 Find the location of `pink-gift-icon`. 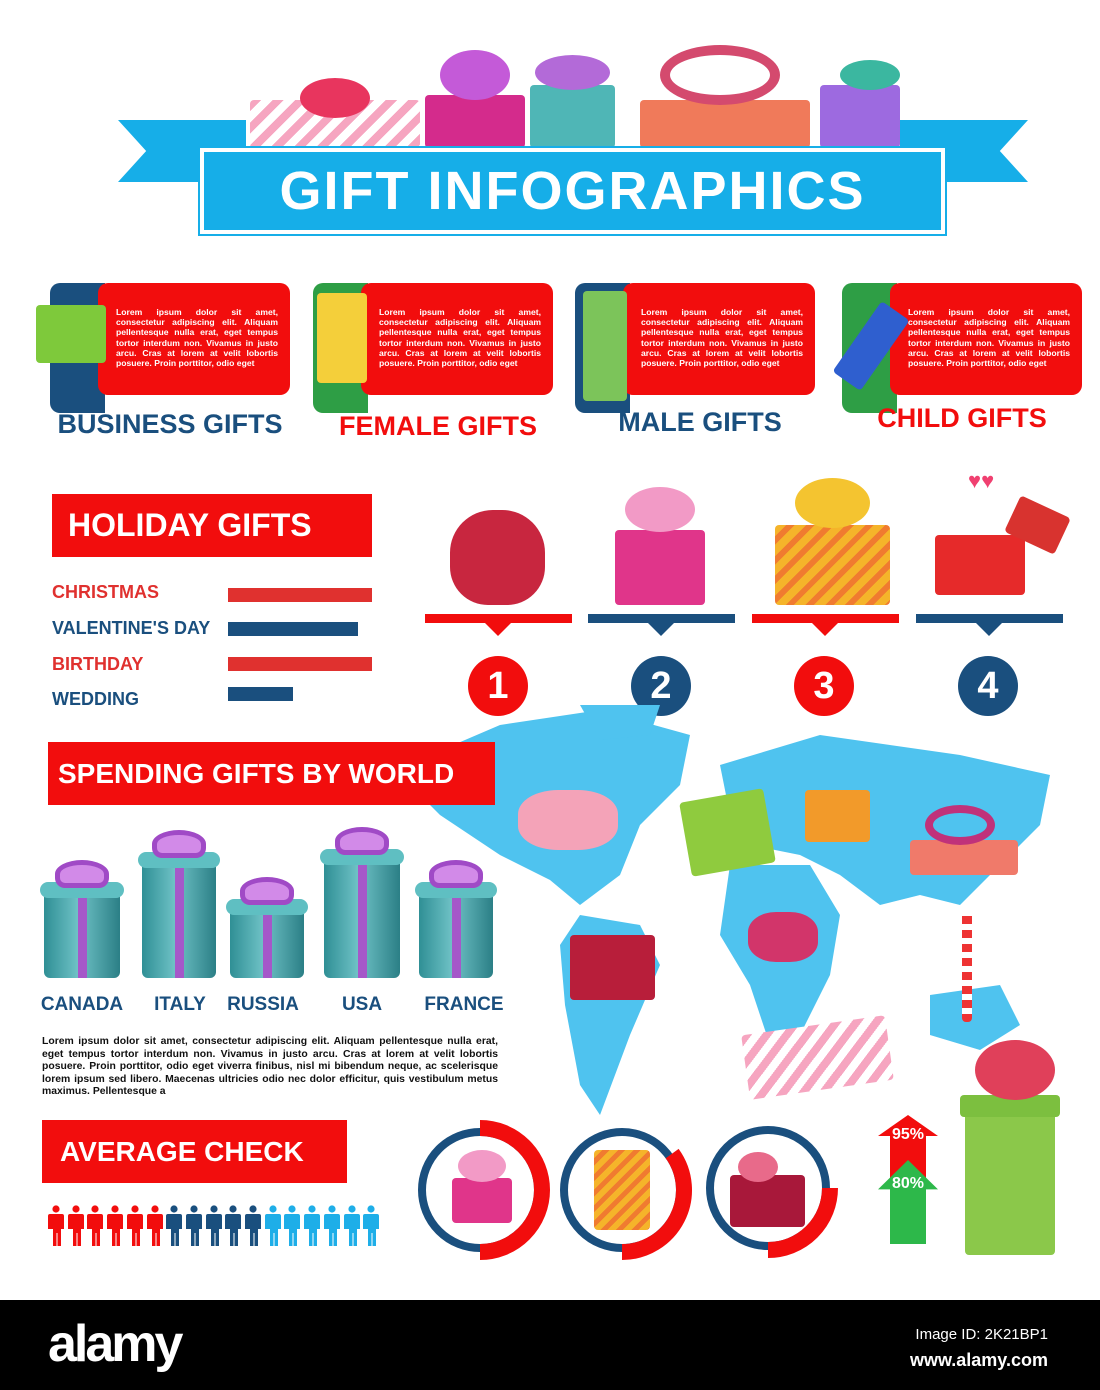

pink-gift-icon is located at coordinates (964, 857).